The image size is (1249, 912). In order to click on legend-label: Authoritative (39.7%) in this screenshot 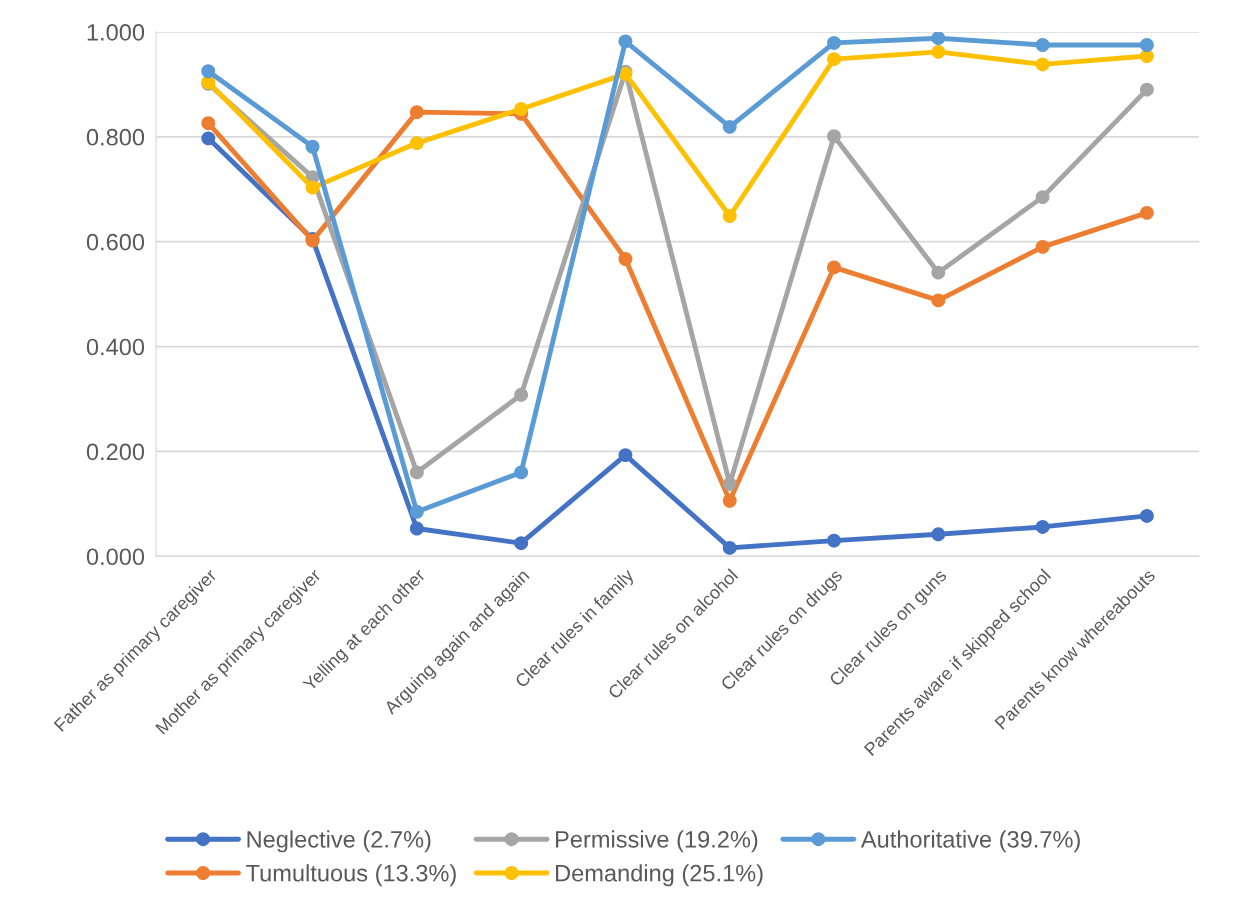, I will do `click(970, 841)`.